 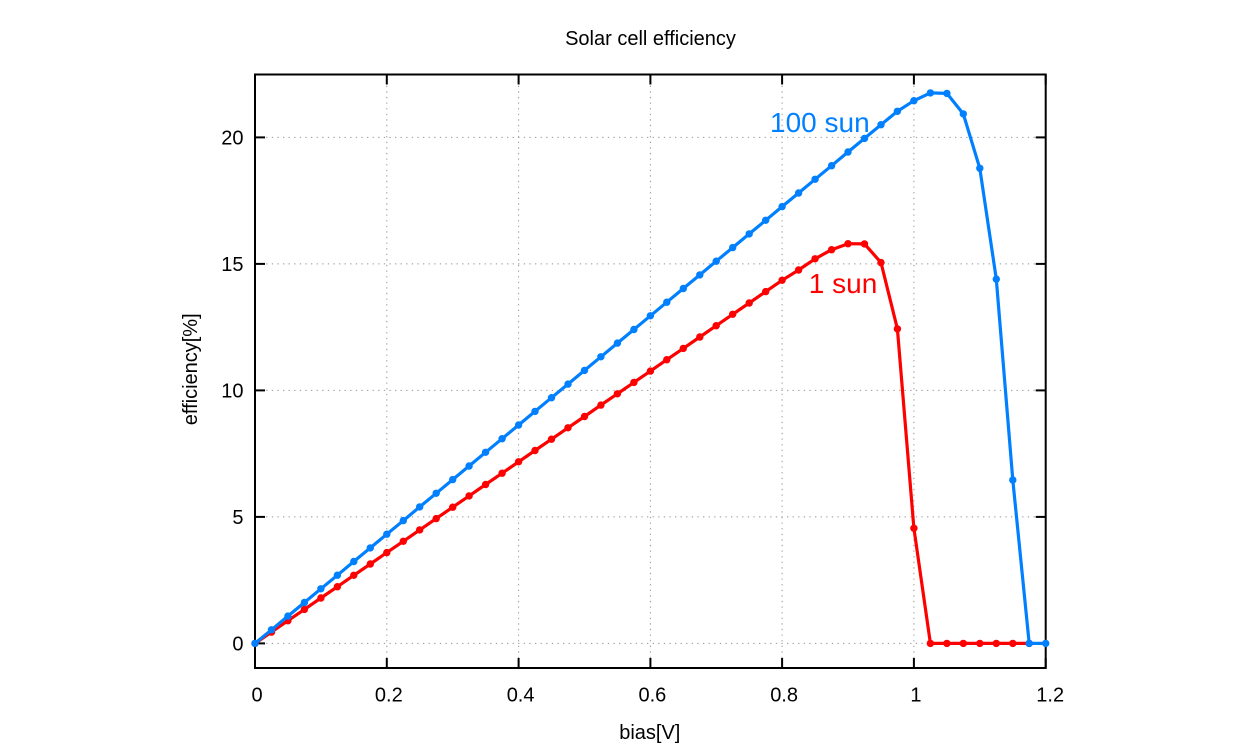 I want to click on svg-text: 10, so click(x=232, y=392).